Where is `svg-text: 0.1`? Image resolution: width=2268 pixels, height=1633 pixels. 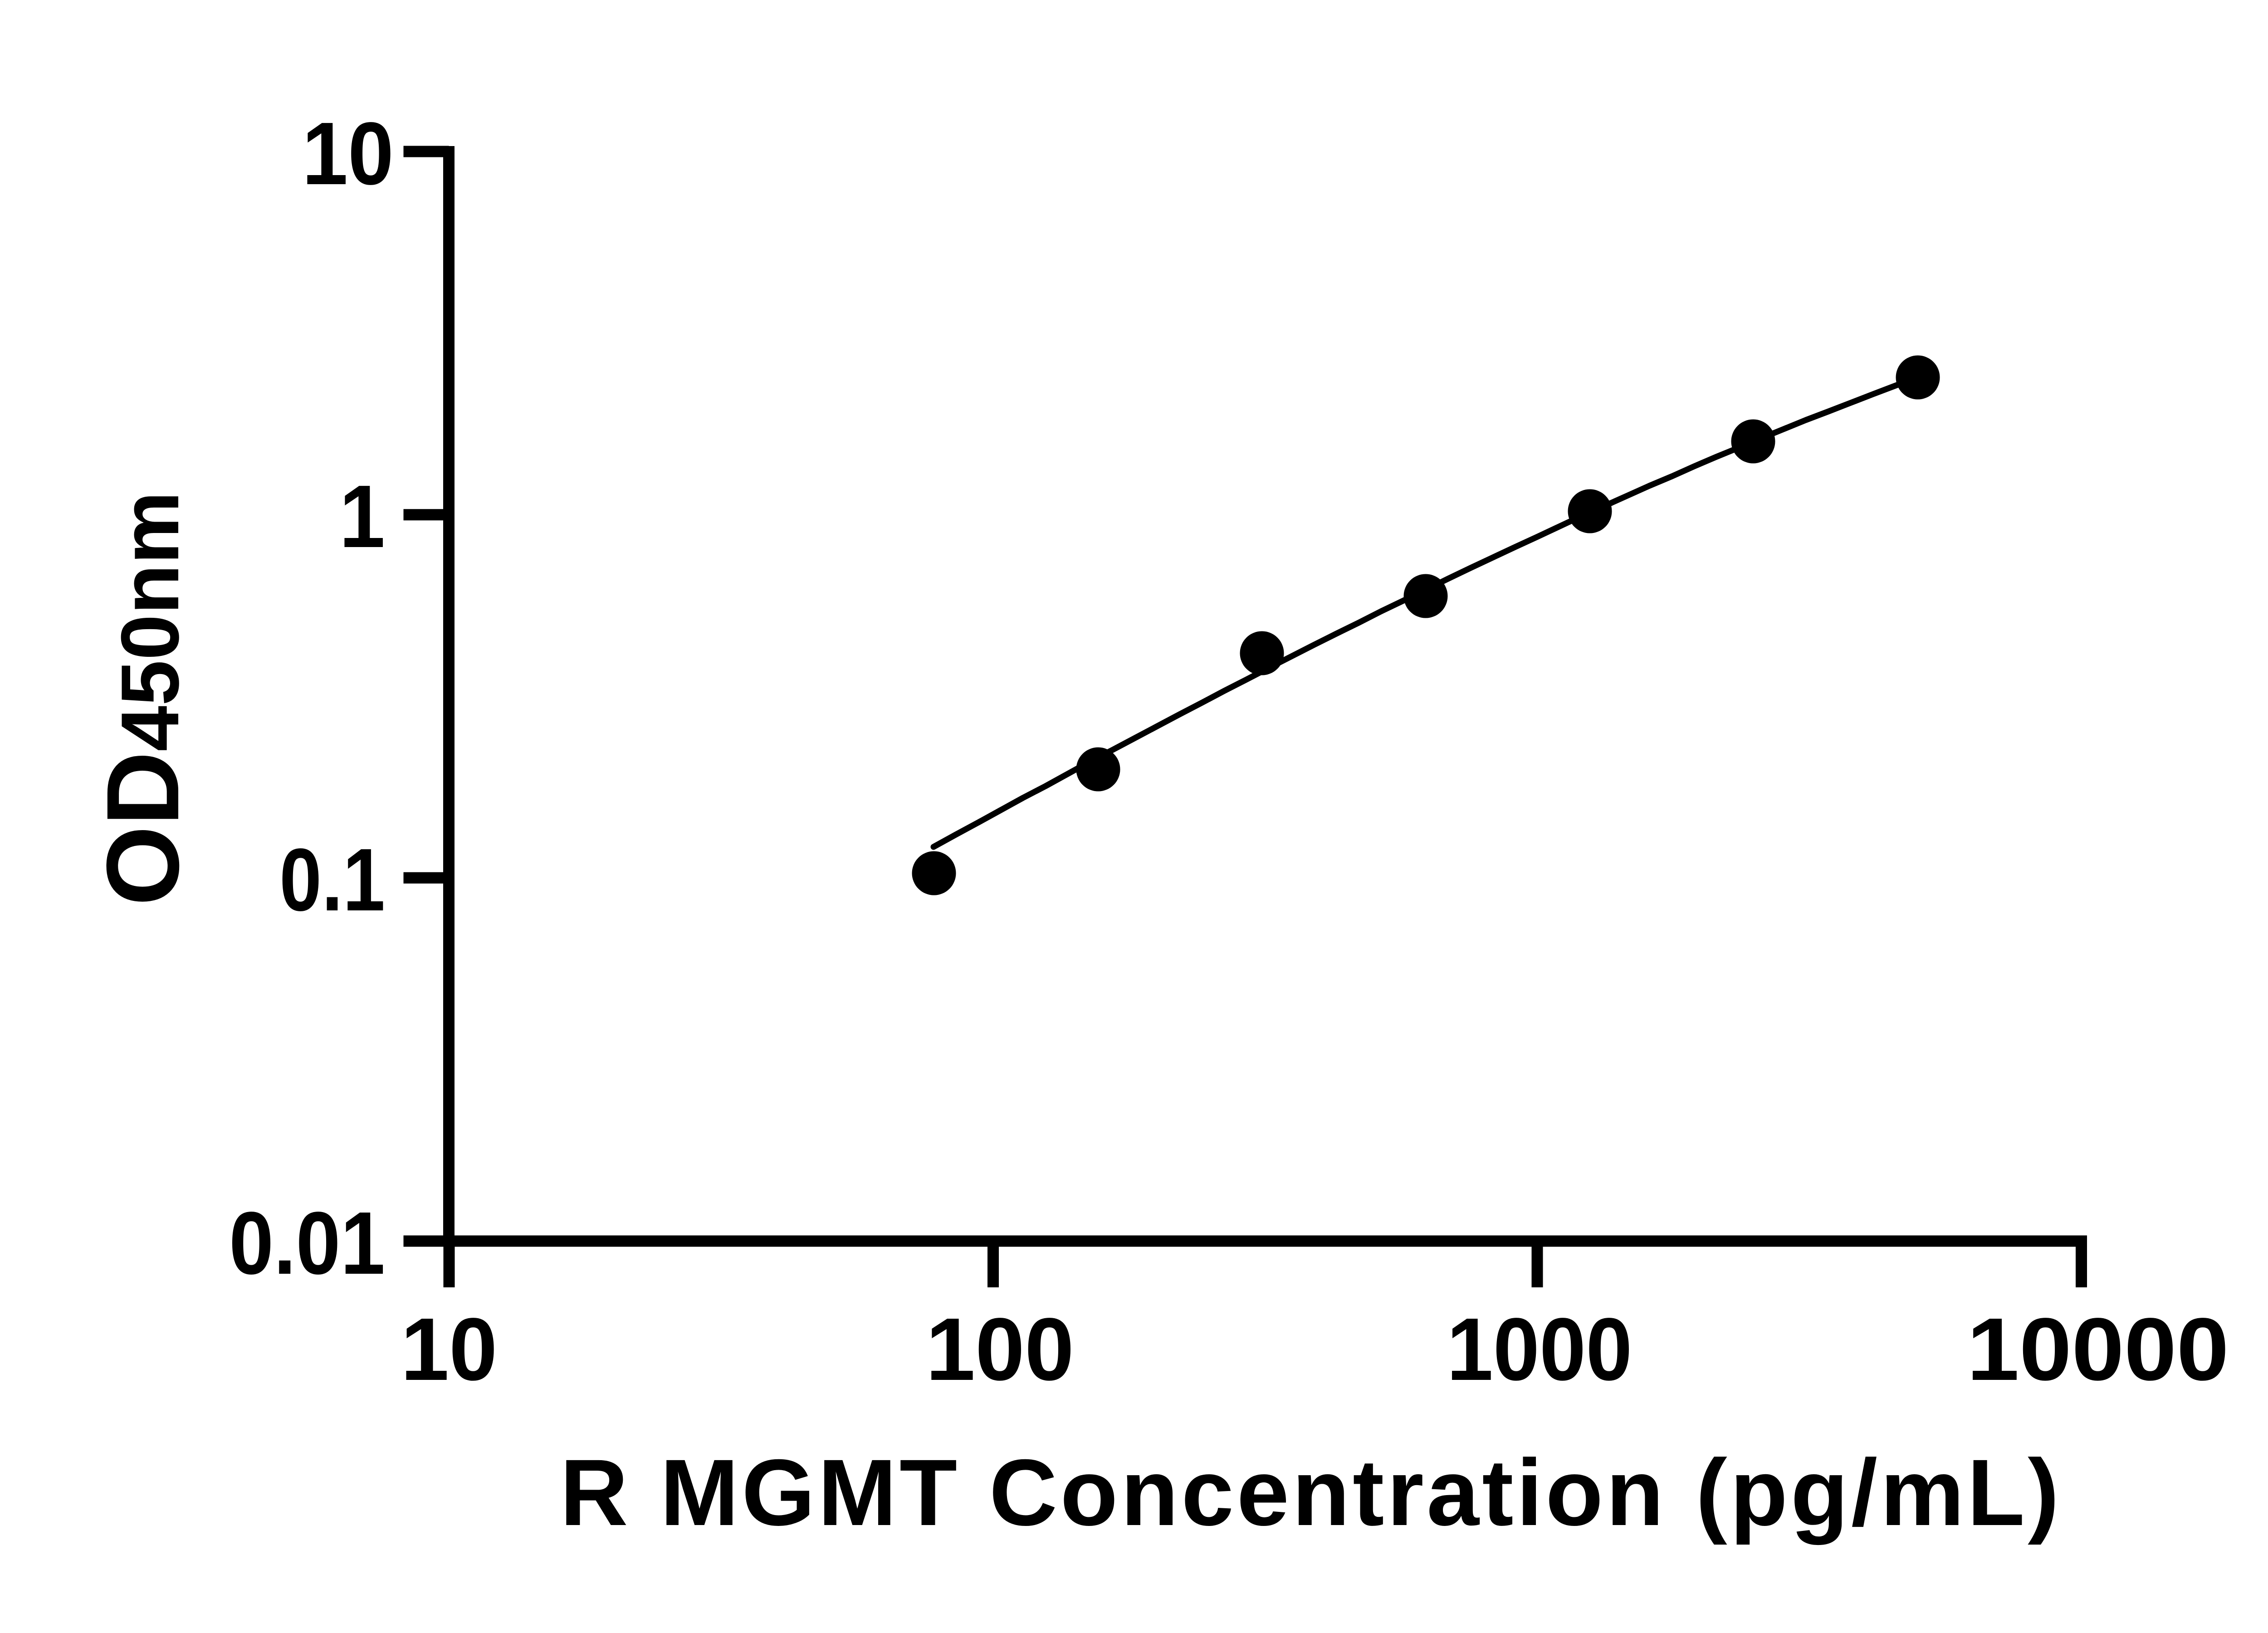 svg-text: 0.1 is located at coordinates (332, 879).